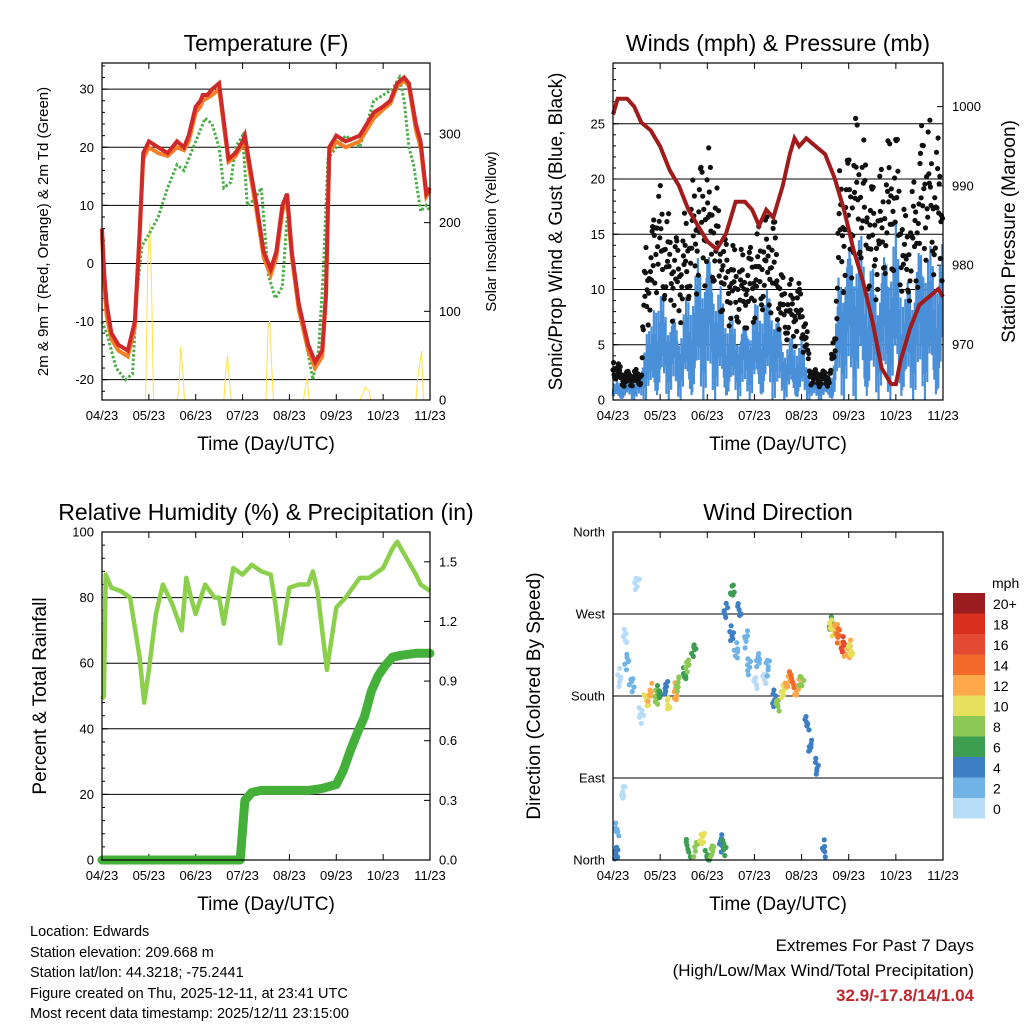 Image resolution: width=1024 pixels, height=1025 pixels. What do you see at coordinates (87, 89) in the screenshot?
I see `y-tick-label: 30` at bounding box center [87, 89].